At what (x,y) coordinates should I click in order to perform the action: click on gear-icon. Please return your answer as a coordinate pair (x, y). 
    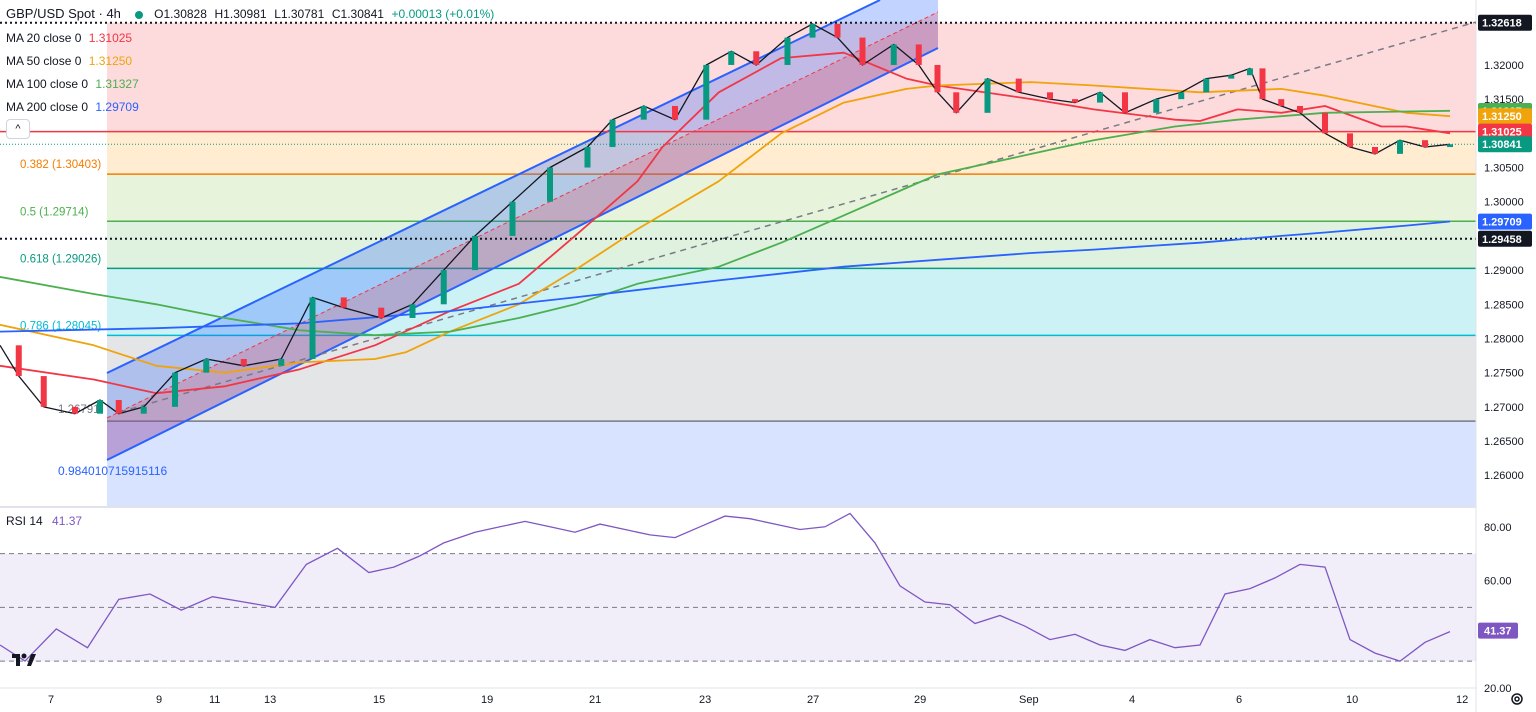
    Looking at the image, I should click on (1517, 699).